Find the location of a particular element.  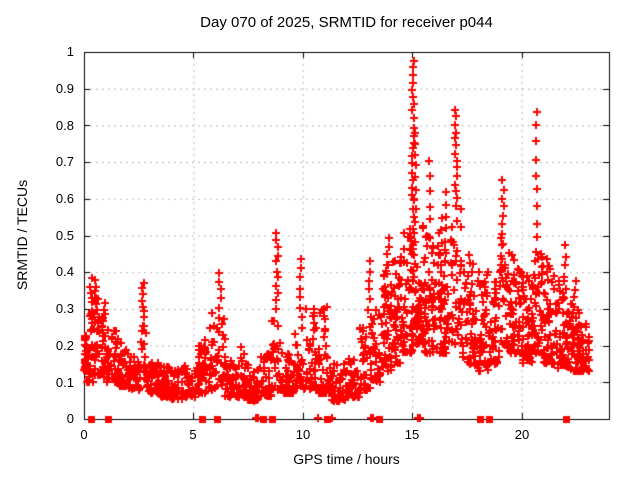

x-axis-label: GPS time / hours is located at coordinates (346, 459).